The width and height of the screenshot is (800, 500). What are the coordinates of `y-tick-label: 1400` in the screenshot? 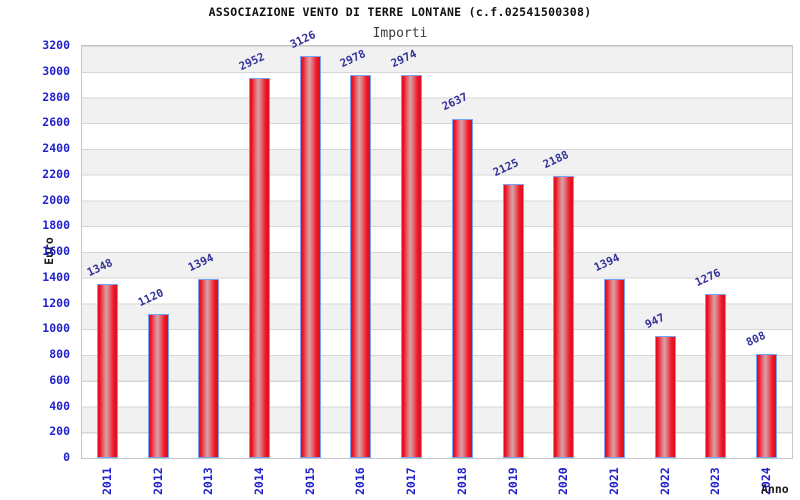 It's located at (56, 276).